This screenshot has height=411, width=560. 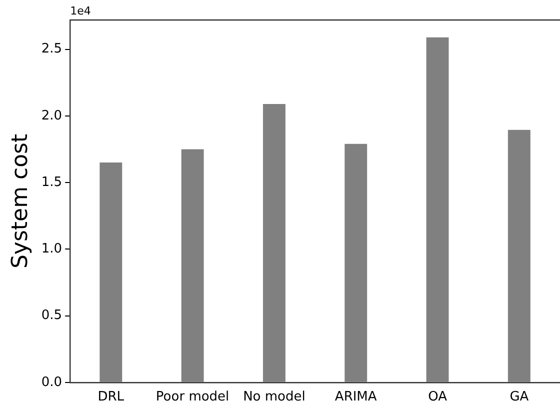 I want to click on x-tick-label: ARIMA, so click(x=355, y=397).